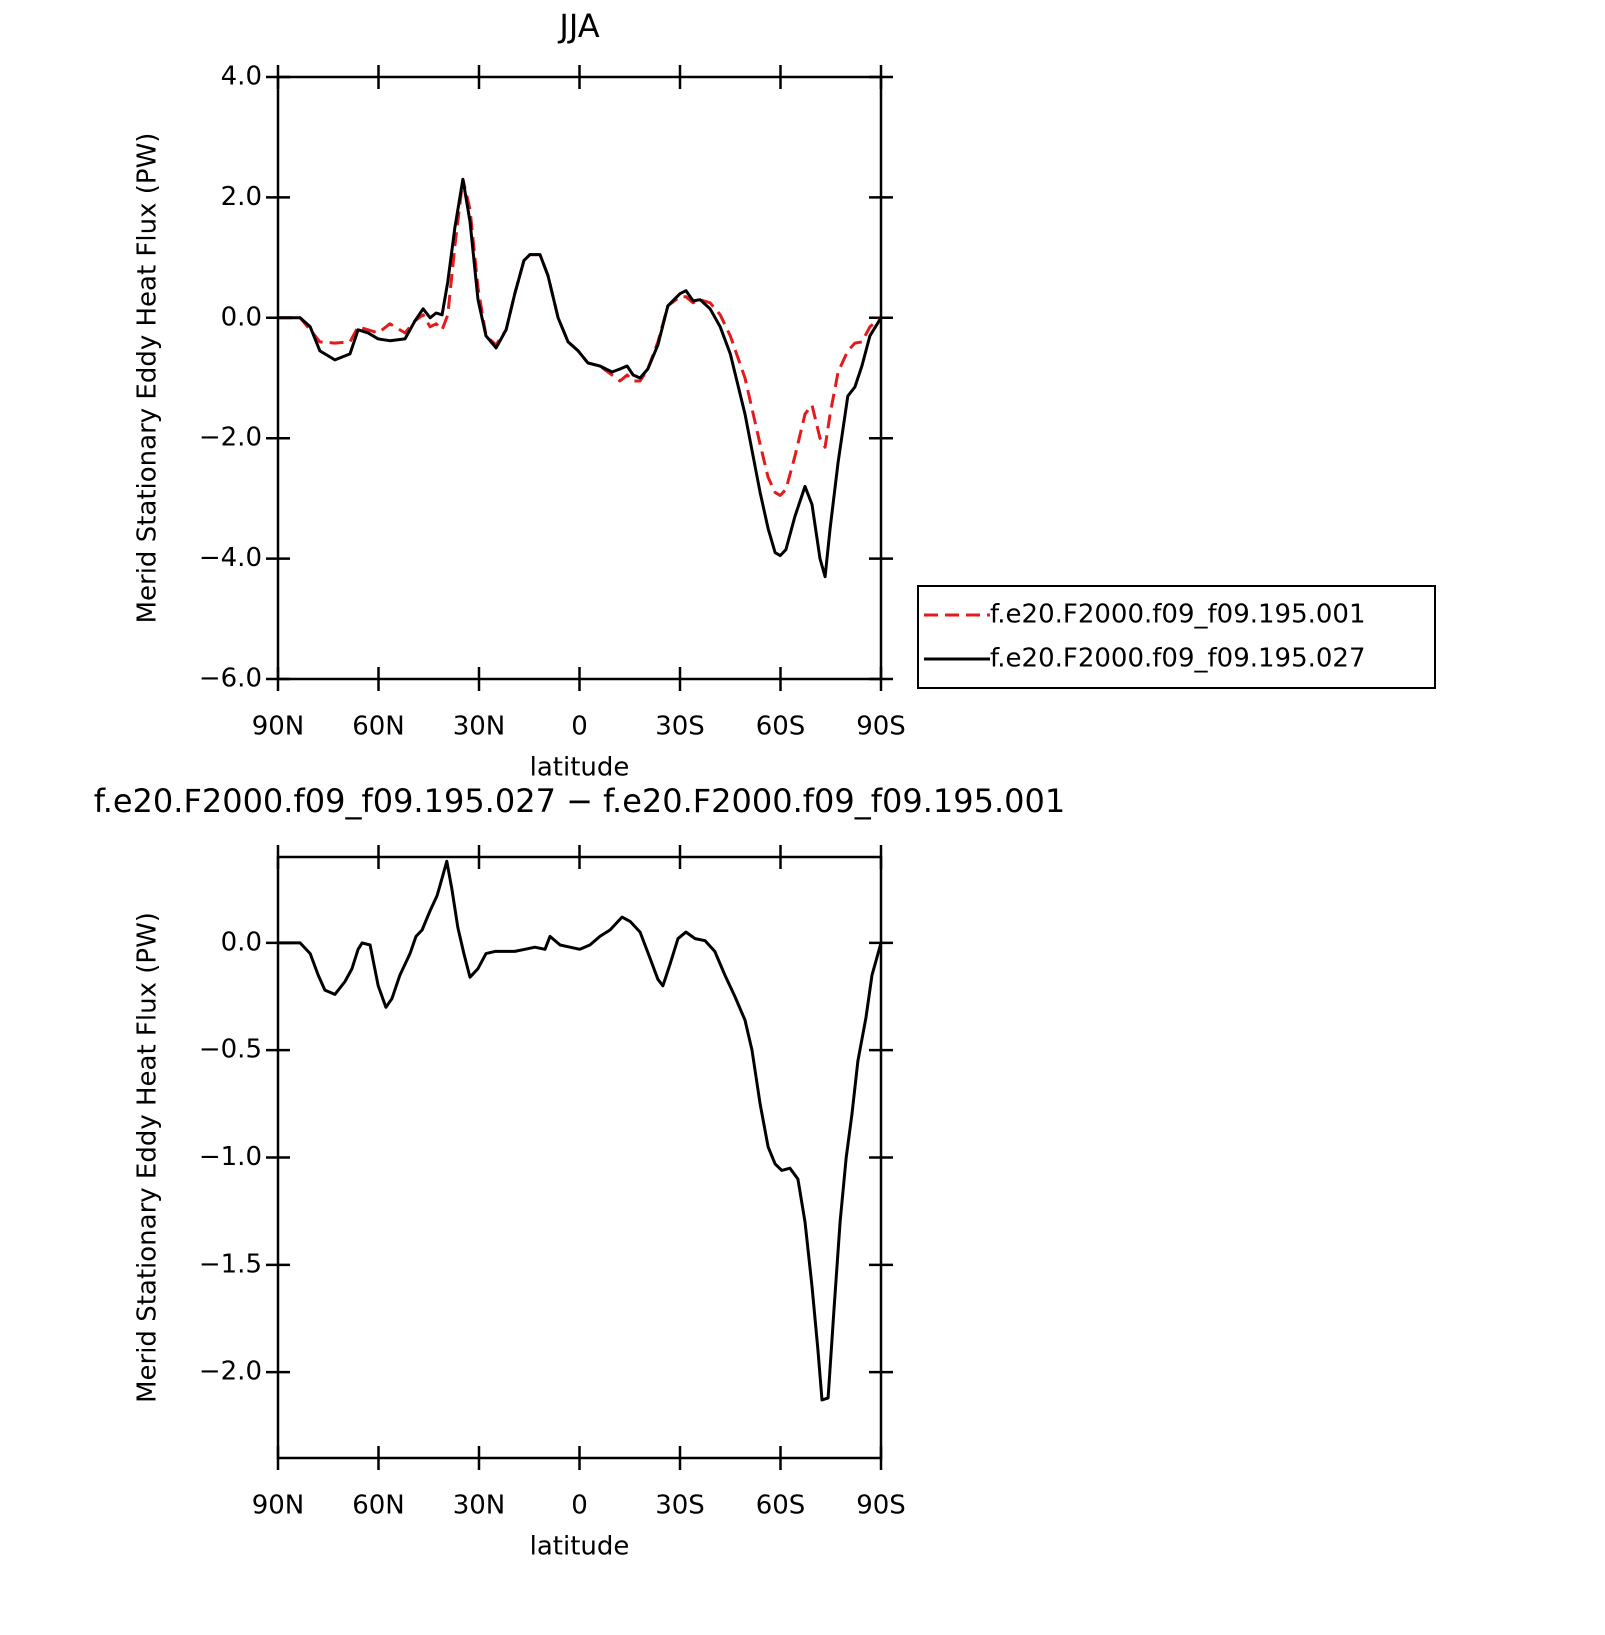 This screenshot has height=1635, width=1605. I want to click on y-tick-label: −0.5, so click(230, 1050).